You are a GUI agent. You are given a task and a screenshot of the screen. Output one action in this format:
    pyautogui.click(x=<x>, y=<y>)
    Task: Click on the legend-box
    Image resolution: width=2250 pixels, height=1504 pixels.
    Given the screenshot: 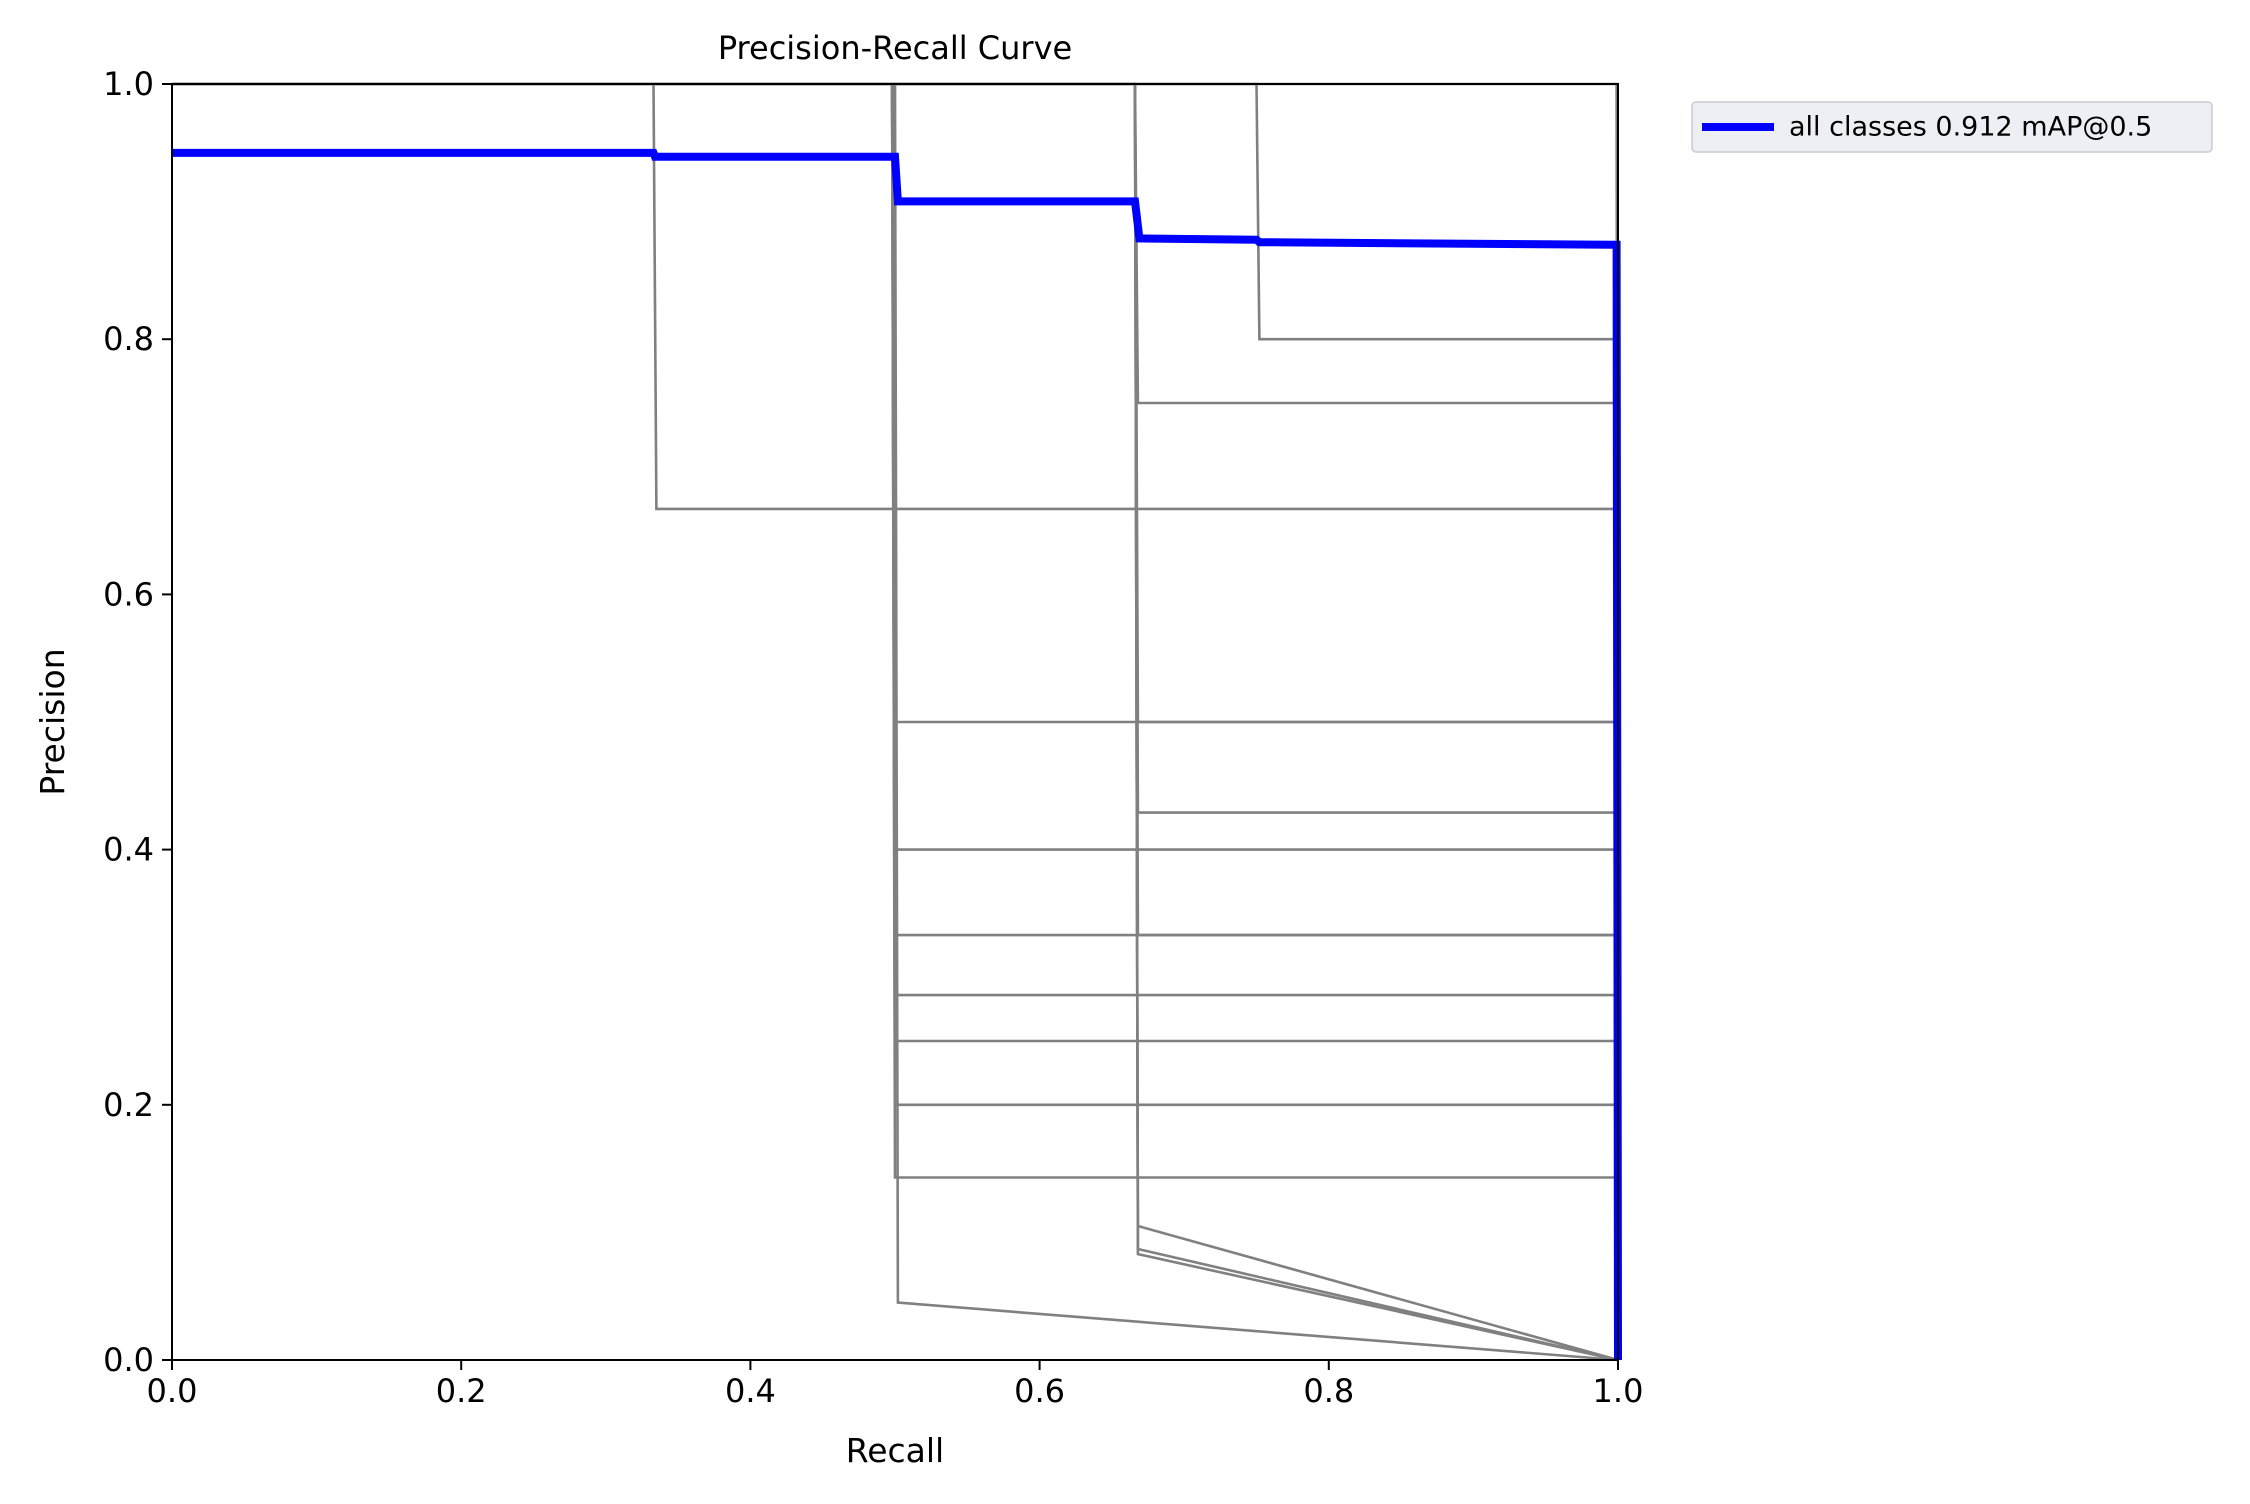 What is the action you would take?
    pyautogui.click(x=1952, y=127)
    